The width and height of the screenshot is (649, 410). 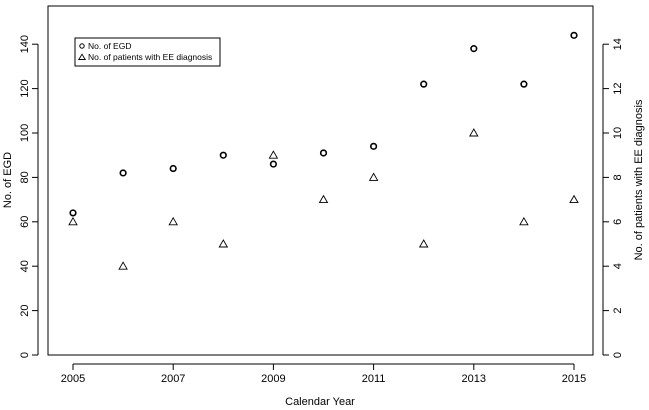 I want to click on x-tick-label: 2013, so click(x=474, y=379).